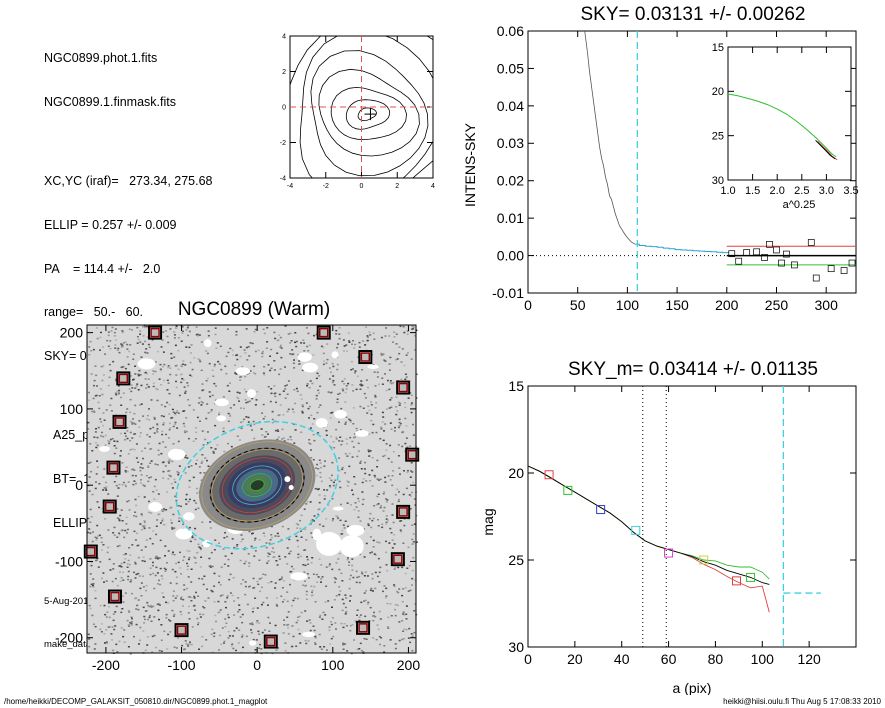  What do you see at coordinates (283, 178) in the screenshot?
I see `contour-ytick-label: -4` at bounding box center [283, 178].